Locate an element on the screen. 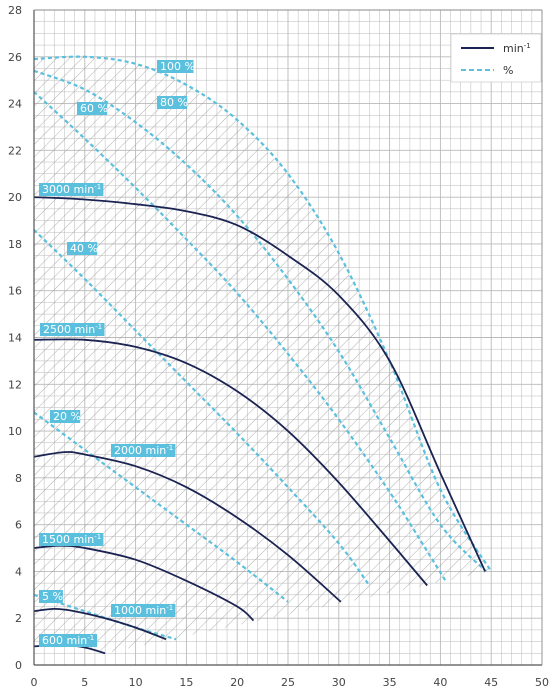  x-tick-label: 5 is located at coordinates (84, 682).